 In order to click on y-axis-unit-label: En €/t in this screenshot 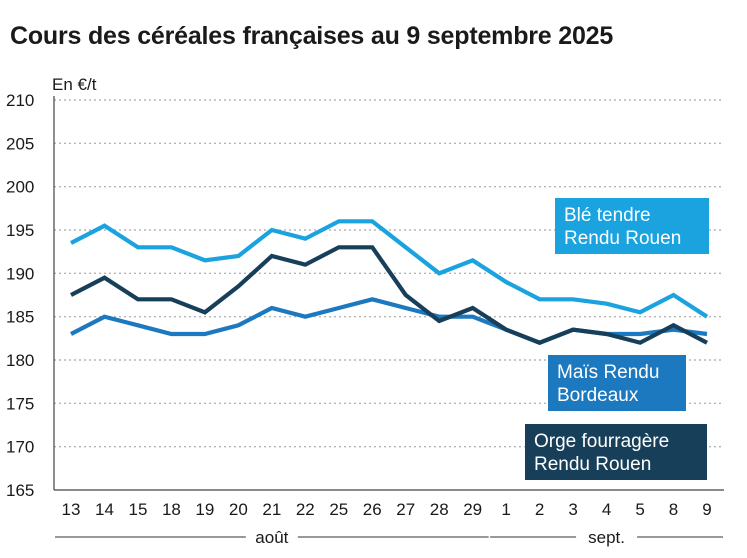, I will do `click(74, 84)`.